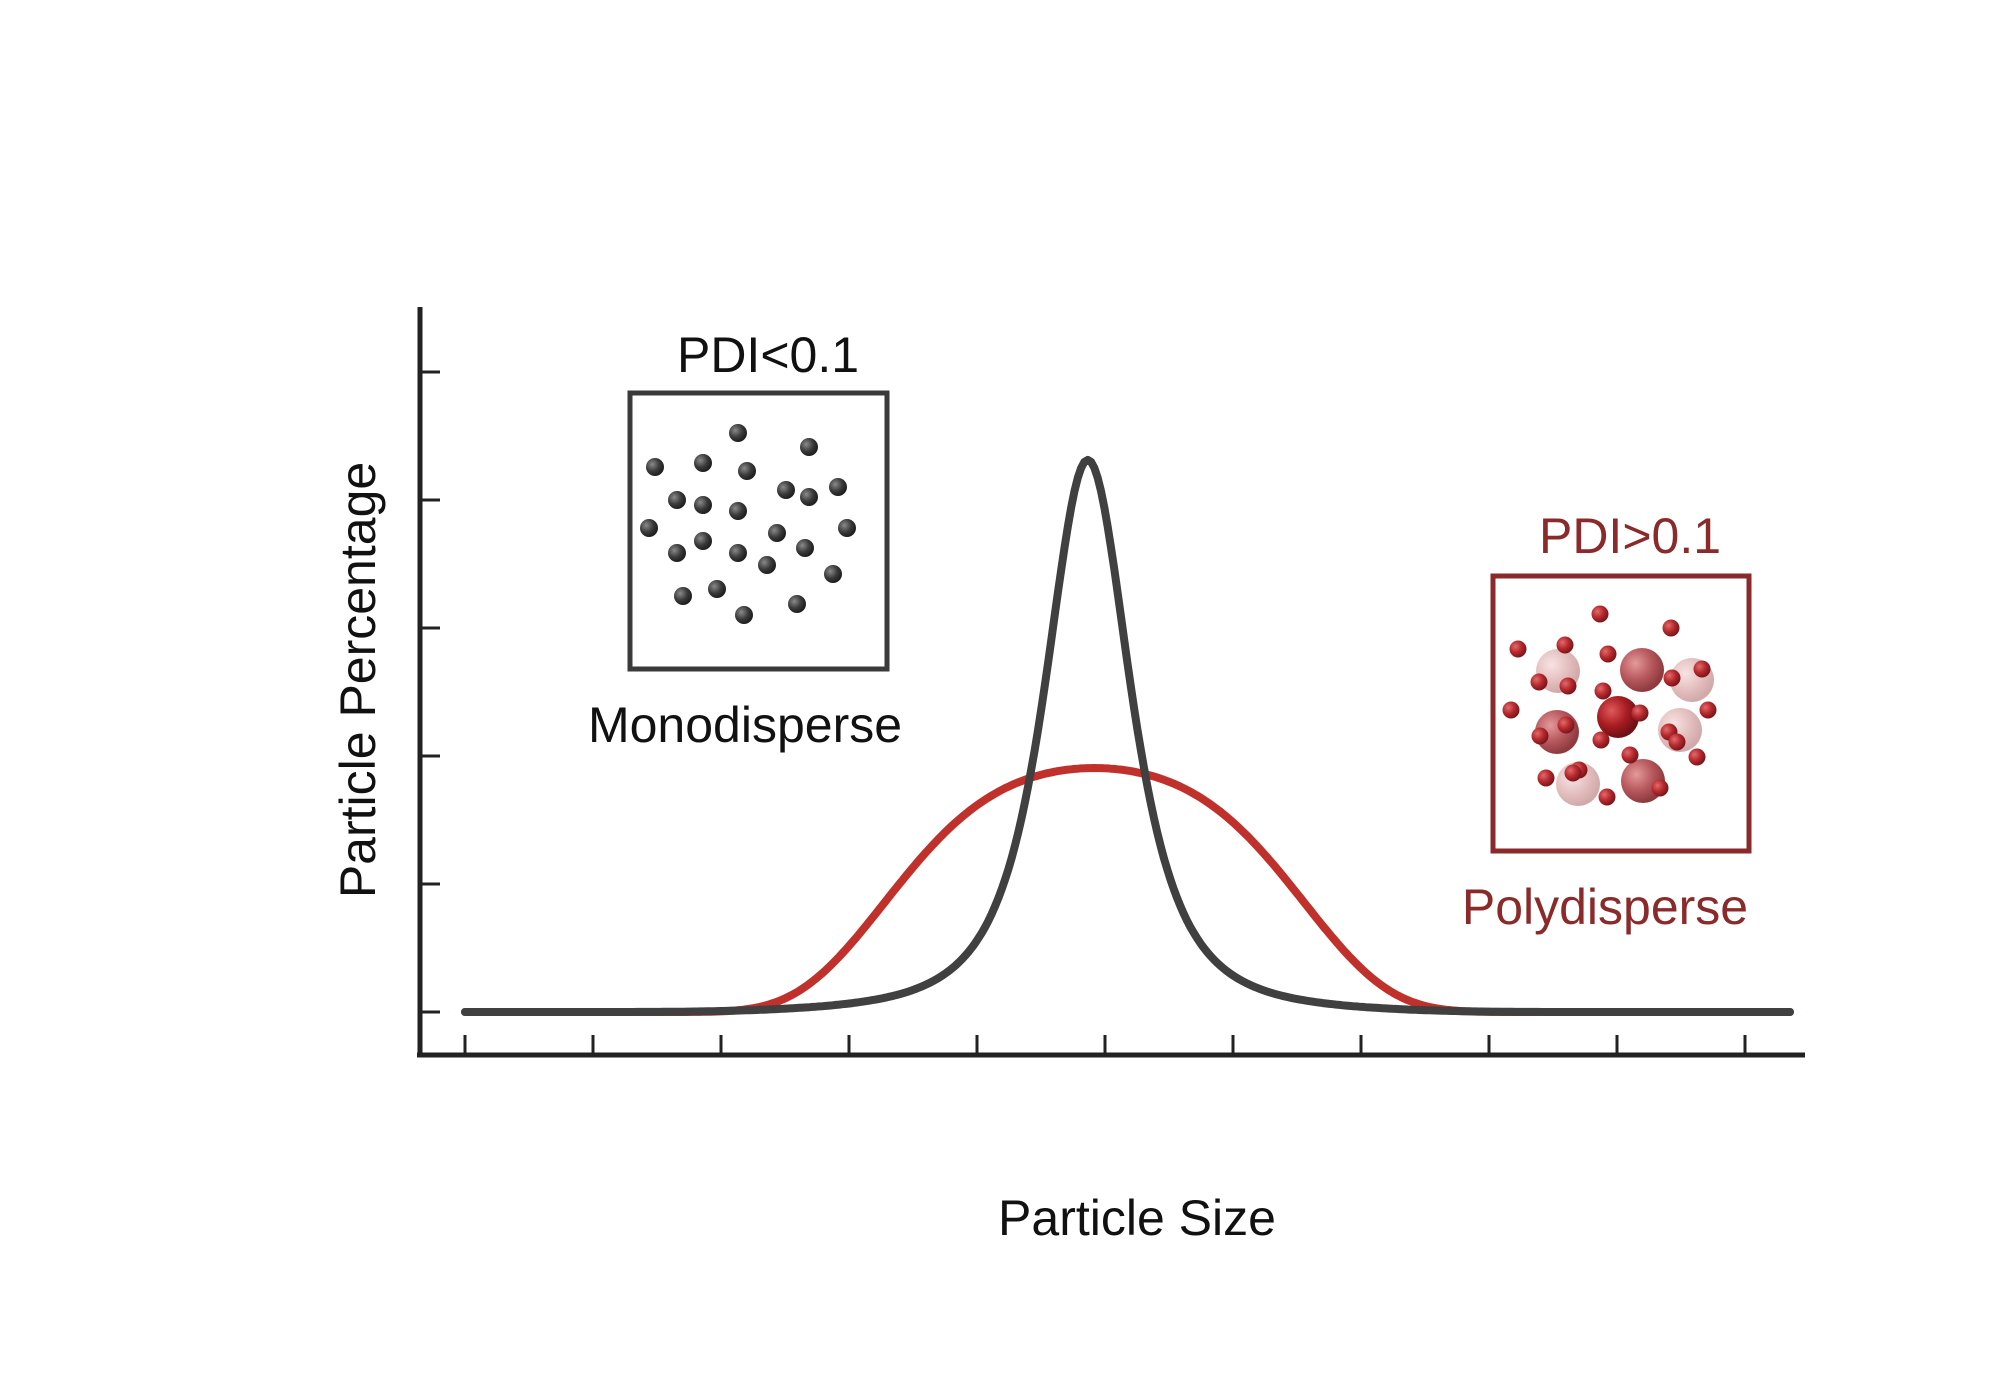 This screenshot has height=1400, width=2000. I want to click on y-ticks, so click(430, 692).